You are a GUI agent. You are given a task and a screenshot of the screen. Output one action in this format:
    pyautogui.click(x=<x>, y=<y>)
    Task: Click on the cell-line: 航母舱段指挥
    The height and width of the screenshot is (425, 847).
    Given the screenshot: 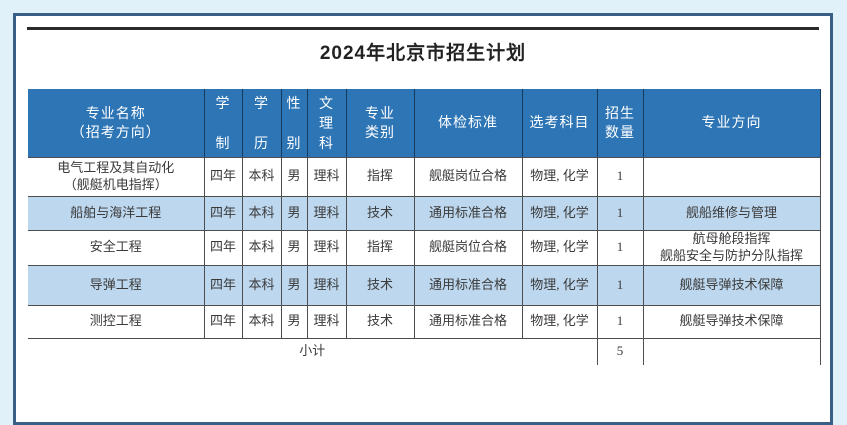 What is the action you would take?
    pyautogui.click(x=731, y=238)
    